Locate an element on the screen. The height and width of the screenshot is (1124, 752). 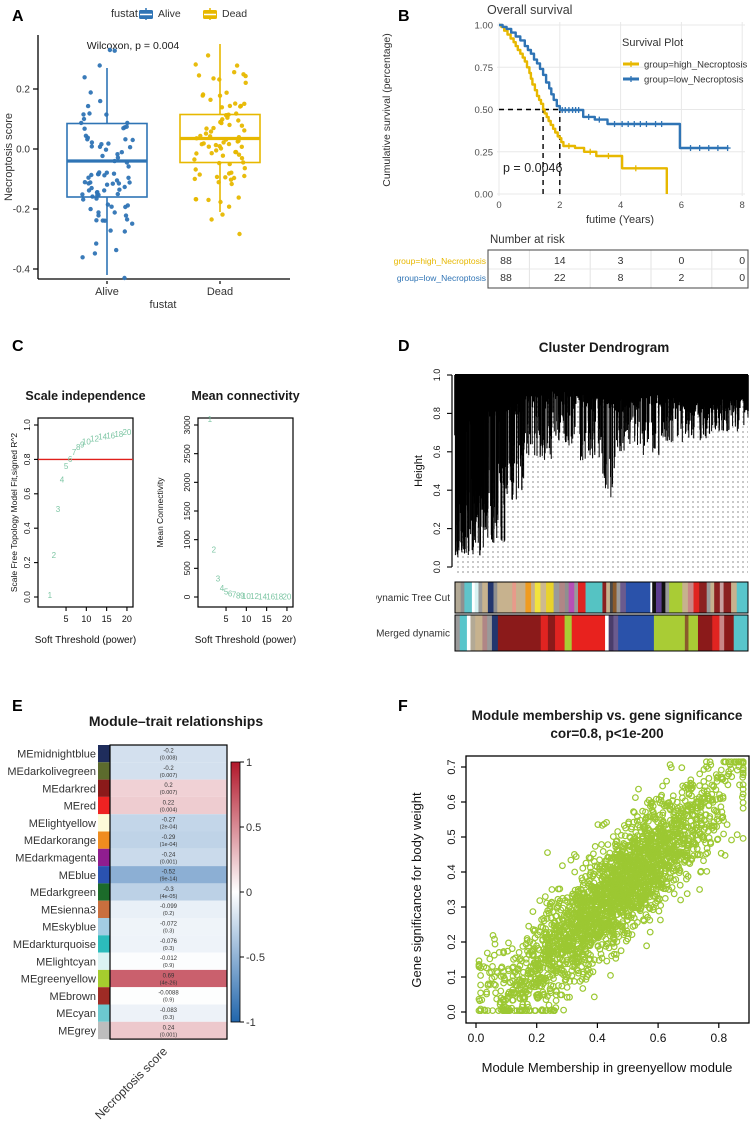
power-point-label: 8 is located at coordinates (238, 595).